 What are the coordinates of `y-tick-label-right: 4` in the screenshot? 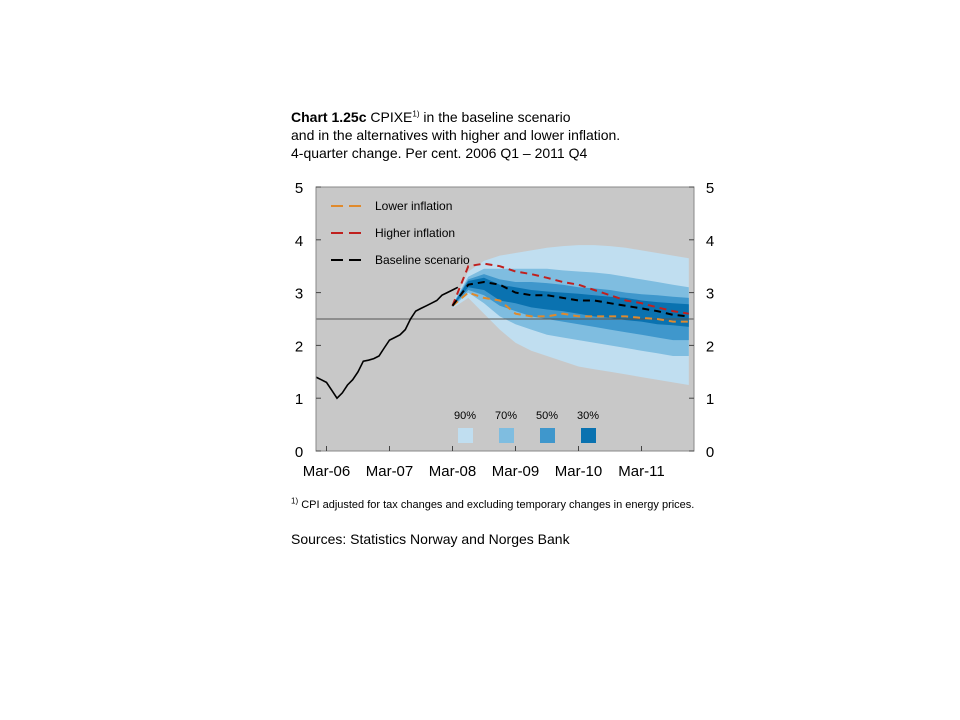 It's located at (710, 241).